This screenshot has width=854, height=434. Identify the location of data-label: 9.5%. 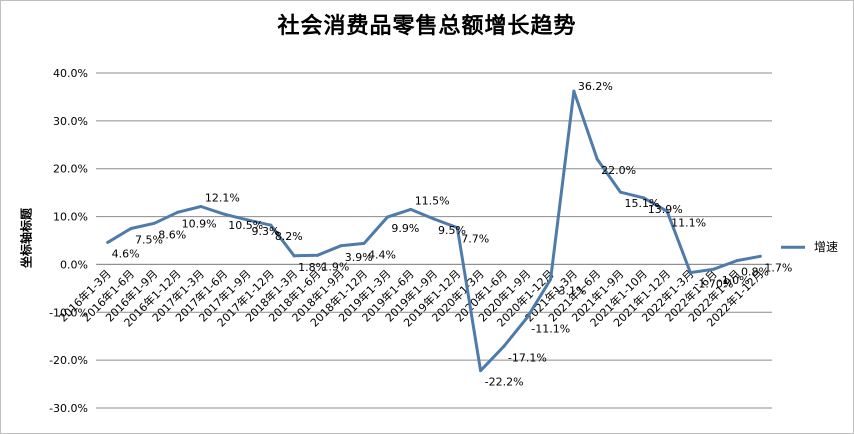
(452, 230).